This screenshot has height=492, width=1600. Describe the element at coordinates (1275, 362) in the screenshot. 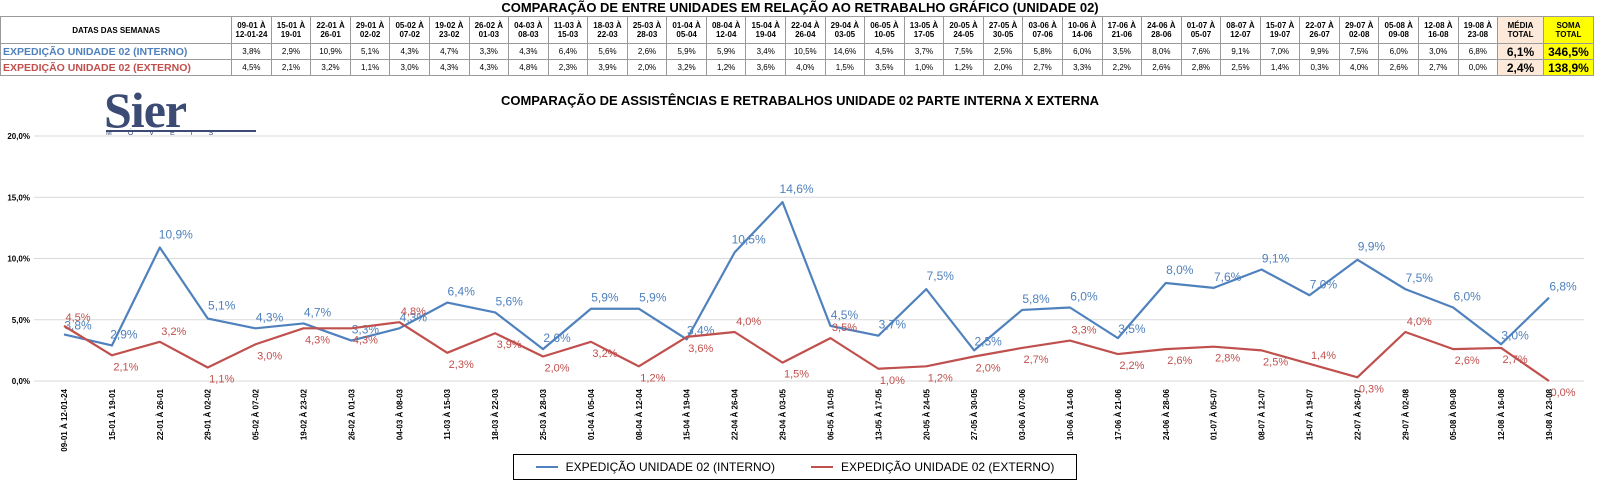

I see `data-label: 2,5%` at that location.